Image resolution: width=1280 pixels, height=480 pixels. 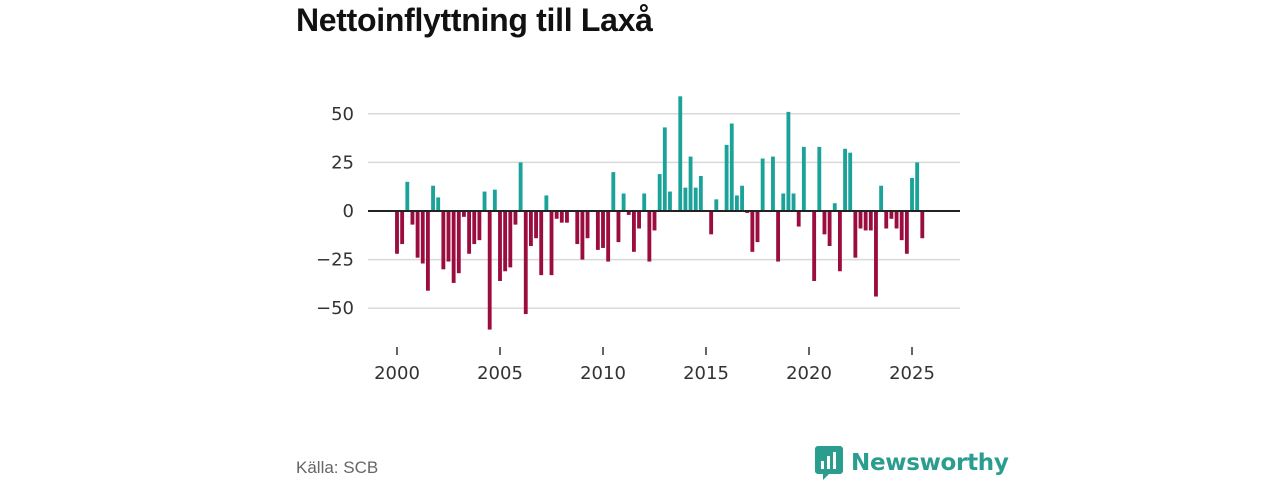 What do you see at coordinates (335, 308) in the screenshot?
I see `y-tick-label: −50` at bounding box center [335, 308].